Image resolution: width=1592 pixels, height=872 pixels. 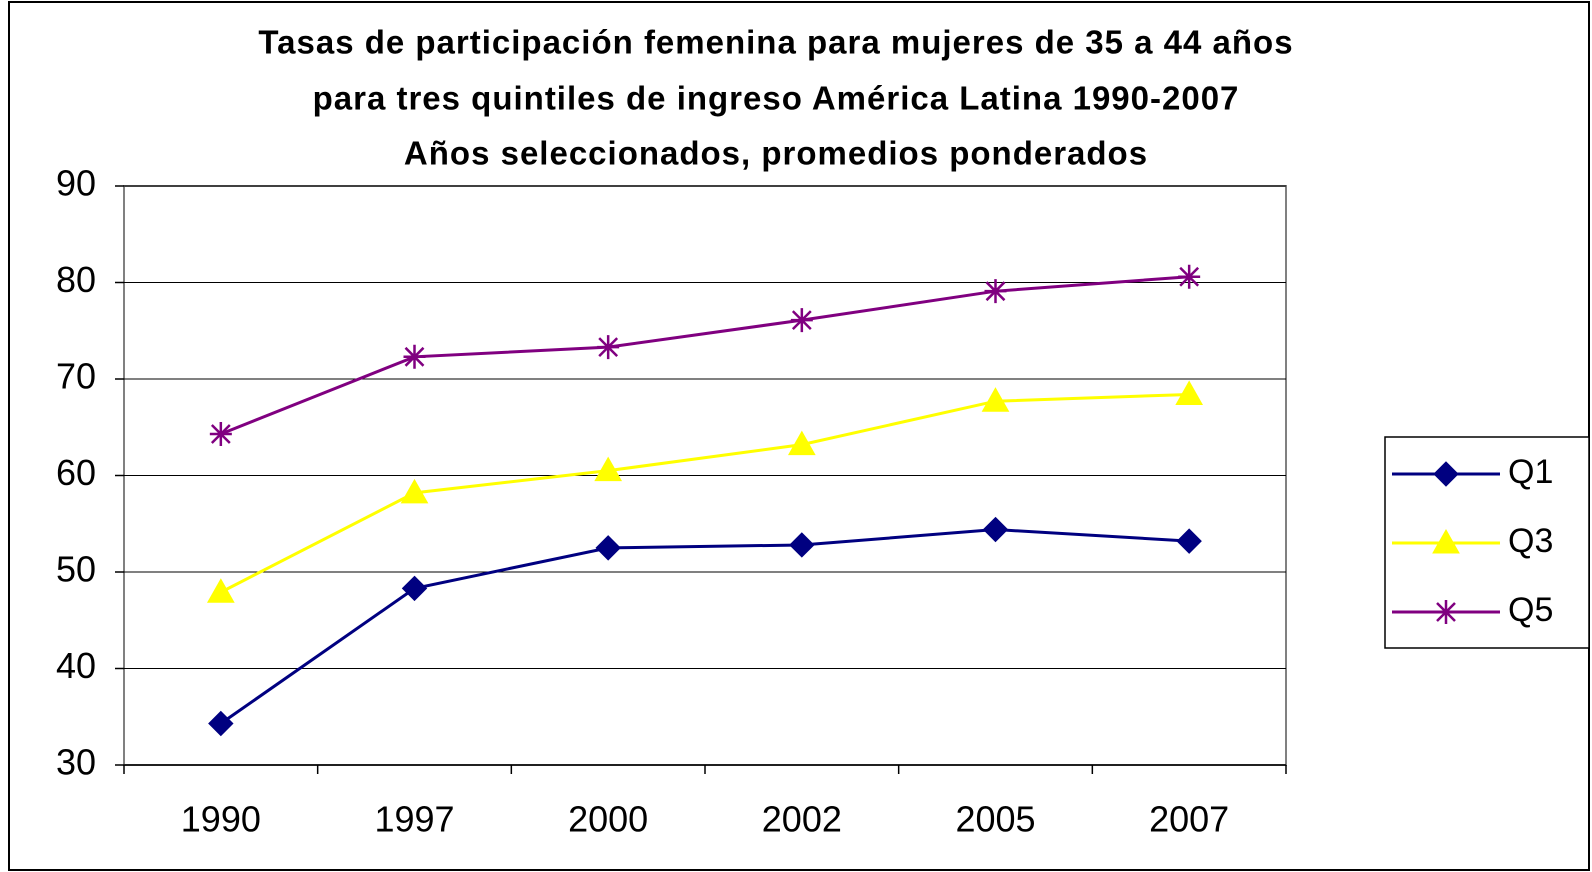 I want to click on y-tick-label: 30, so click(x=76, y=762).